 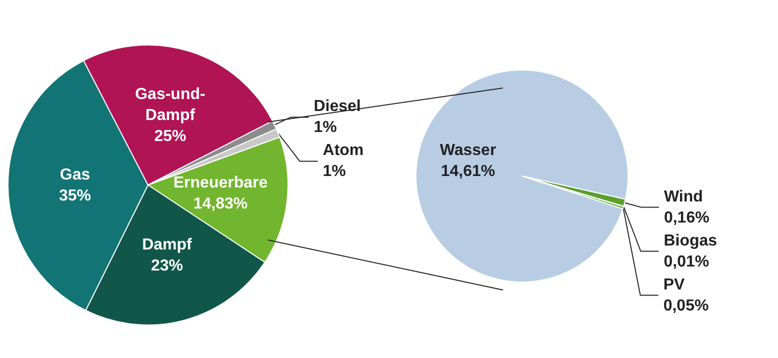 What do you see at coordinates (170, 105) in the screenshot?
I see `slice-label: Gas-und-Dampf` at bounding box center [170, 105].